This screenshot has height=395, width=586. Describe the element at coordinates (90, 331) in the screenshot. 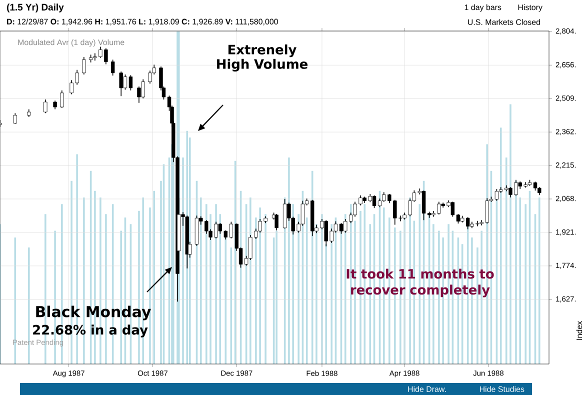

I see `annotation: 22.68% in a day` at that location.